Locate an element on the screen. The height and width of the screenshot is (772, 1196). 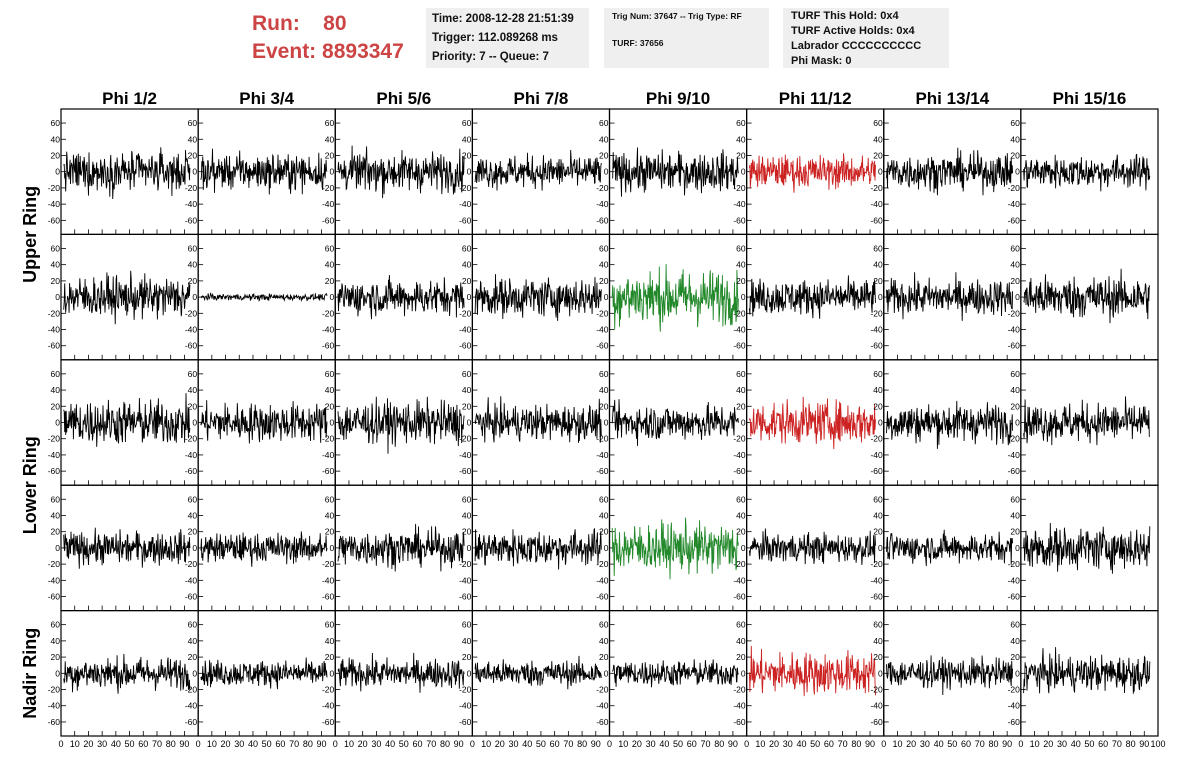
run-event-info: Run: 80 Event: 8893347 is located at coordinates (328, 38).